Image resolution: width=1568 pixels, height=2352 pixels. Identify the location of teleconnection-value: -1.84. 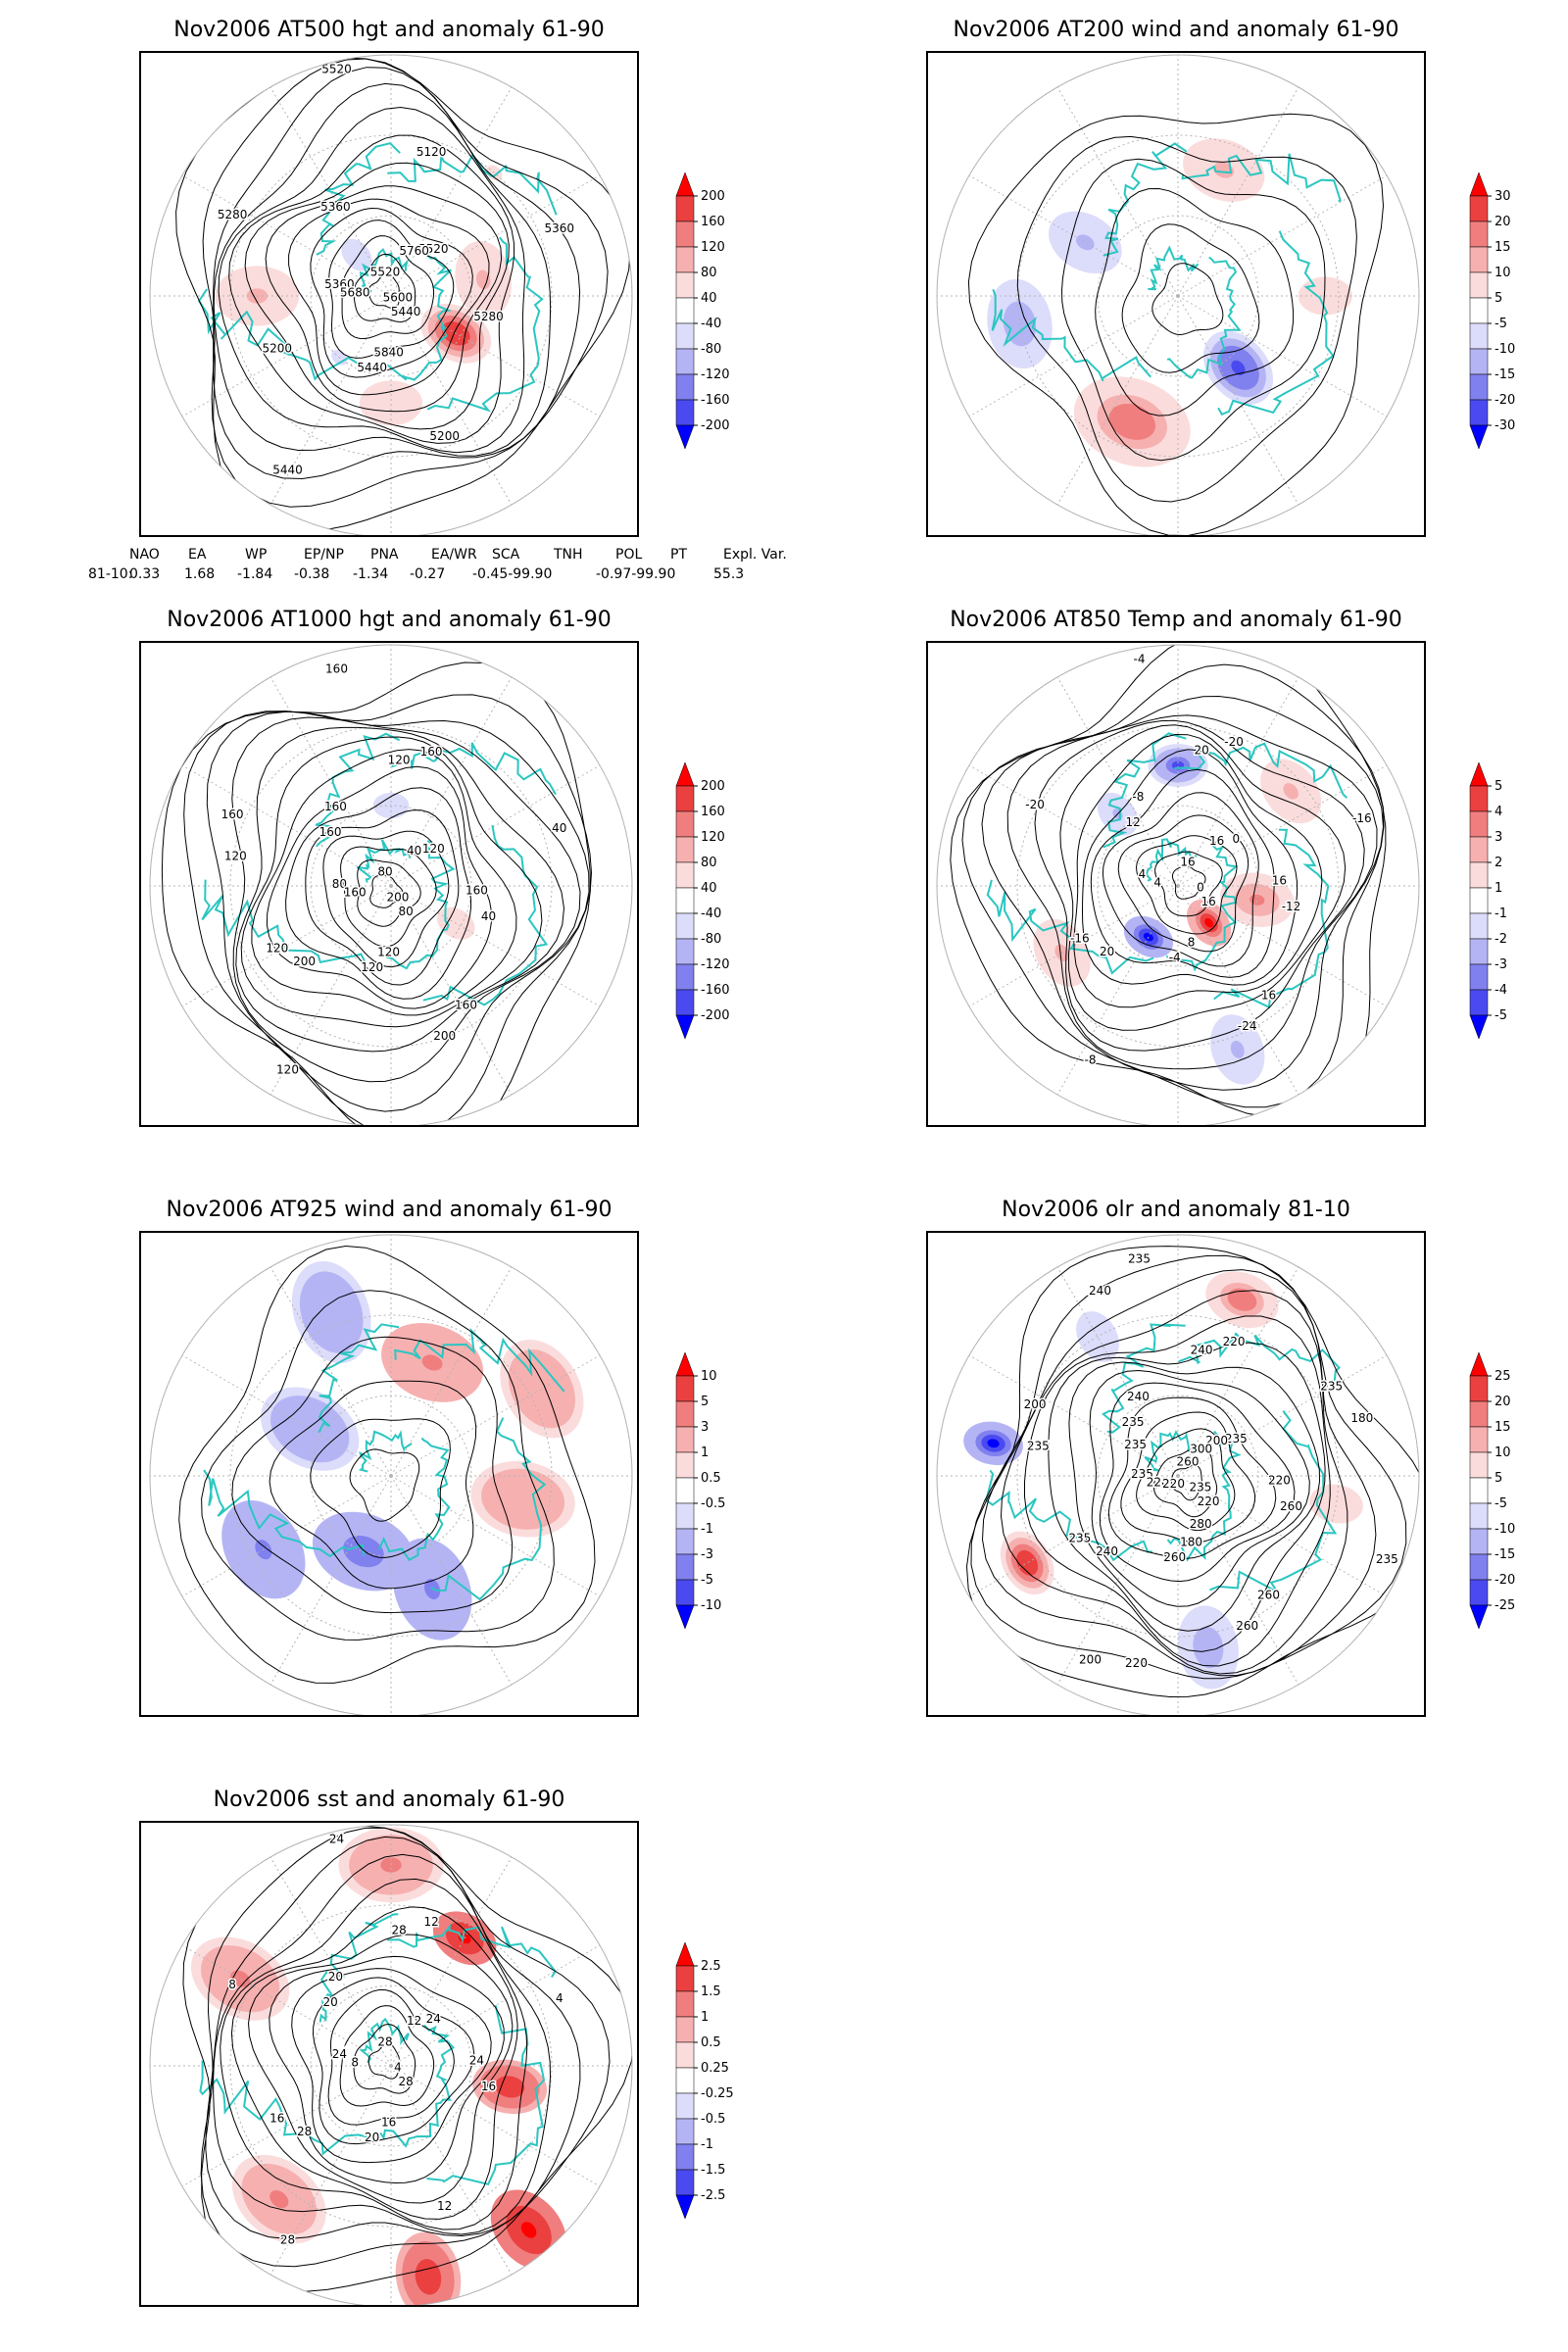
(255, 574).